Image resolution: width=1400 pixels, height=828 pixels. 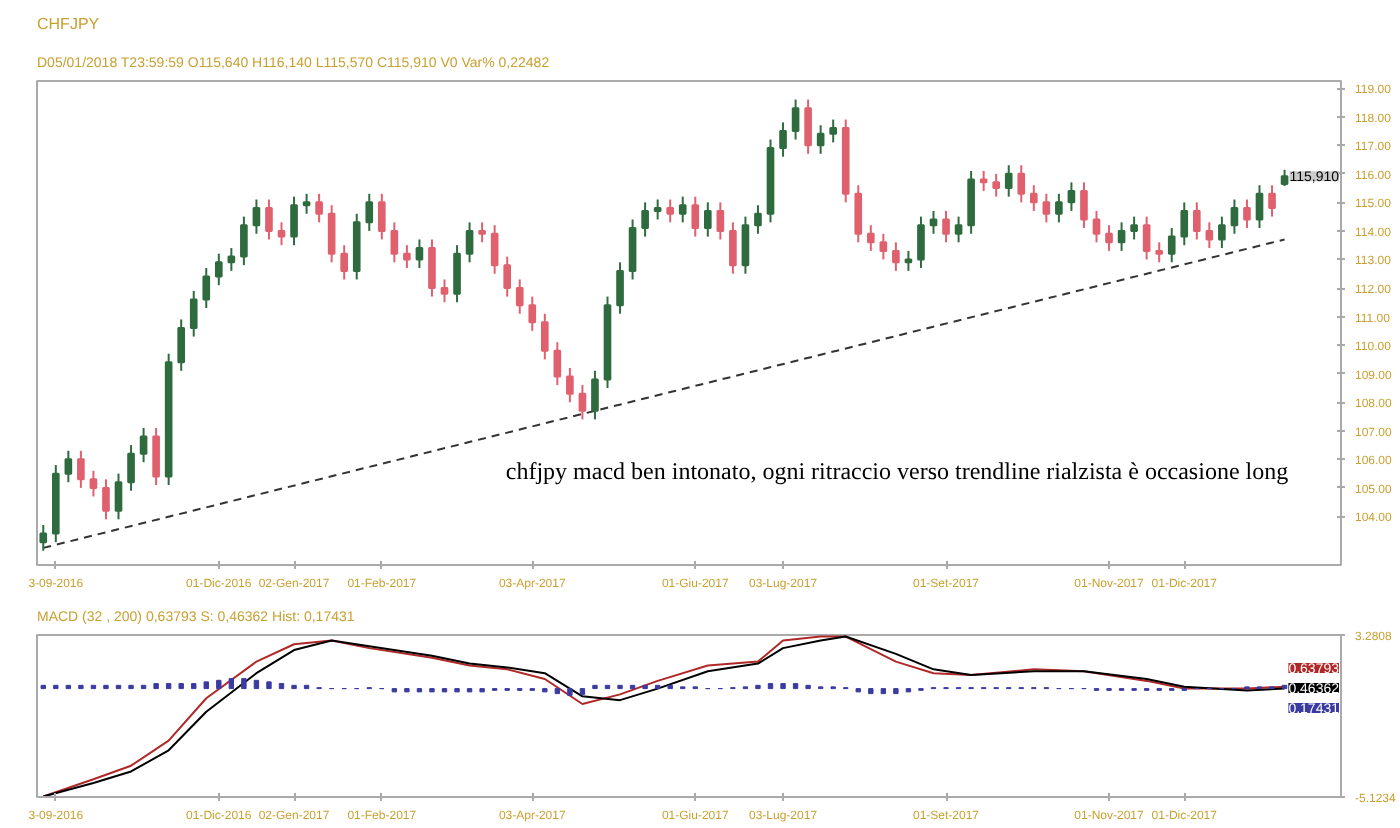 What do you see at coordinates (69, 24) in the screenshot?
I see `chart-title: CHFJPY` at bounding box center [69, 24].